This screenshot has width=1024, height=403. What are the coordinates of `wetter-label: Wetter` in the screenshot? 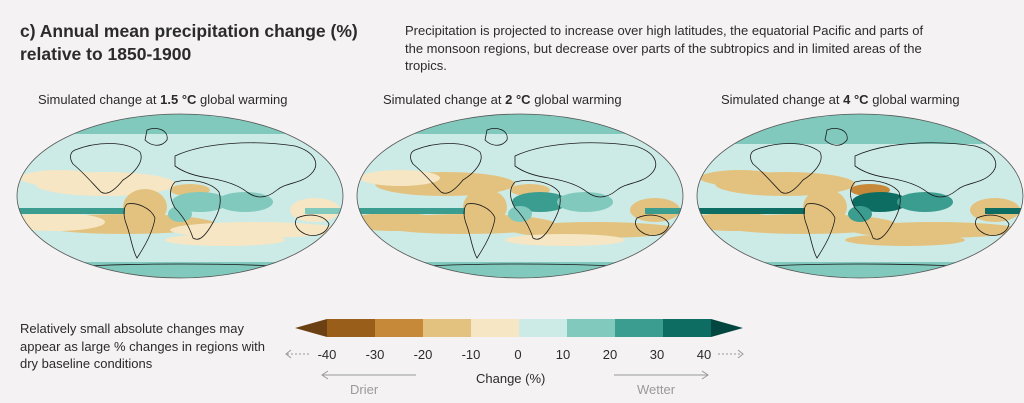 It's located at (656, 389).